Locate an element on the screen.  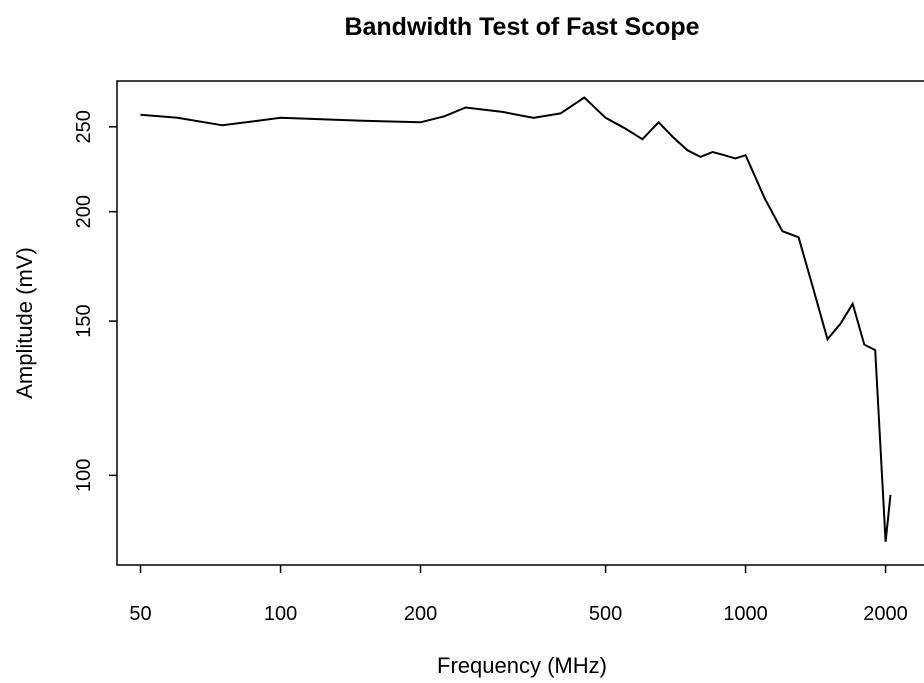
x-axis-label: Frequency (MHz) is located at coordinates (522, 665).